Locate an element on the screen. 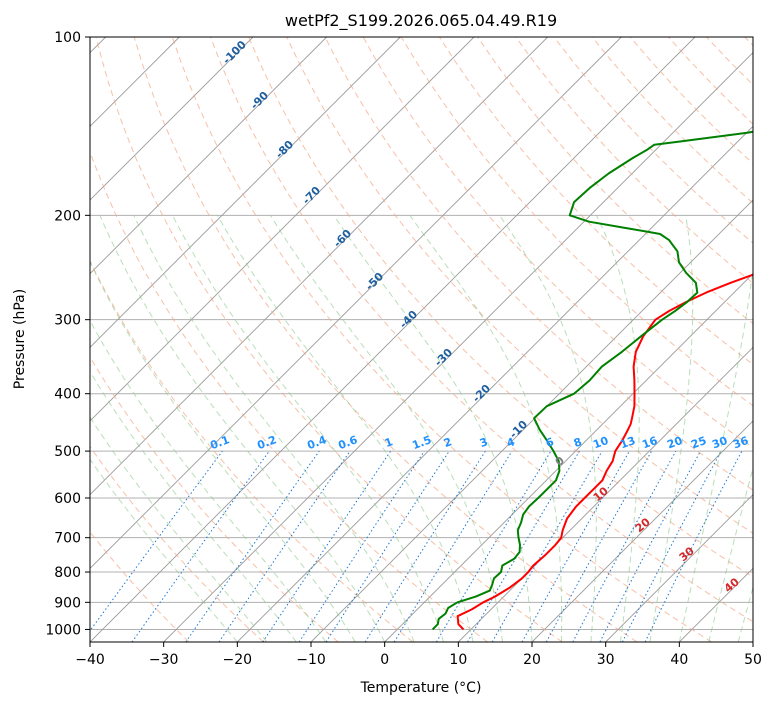 The image size is (775, 708). mixing-ratio-label: 1.5 is located at coordinates (421, 442).